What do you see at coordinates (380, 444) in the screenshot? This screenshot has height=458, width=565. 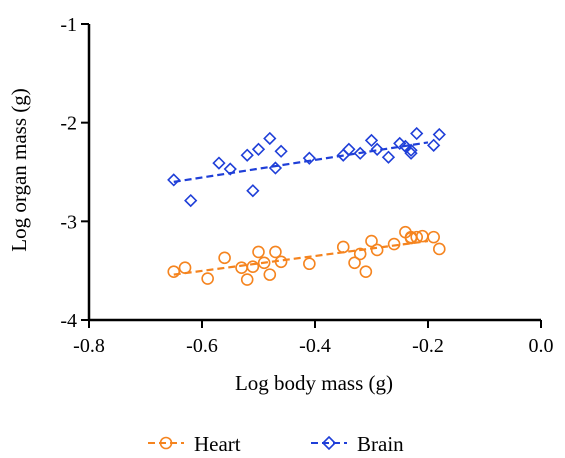 I see `legend-brain-label: Brain` at bounding box center [380, 444].